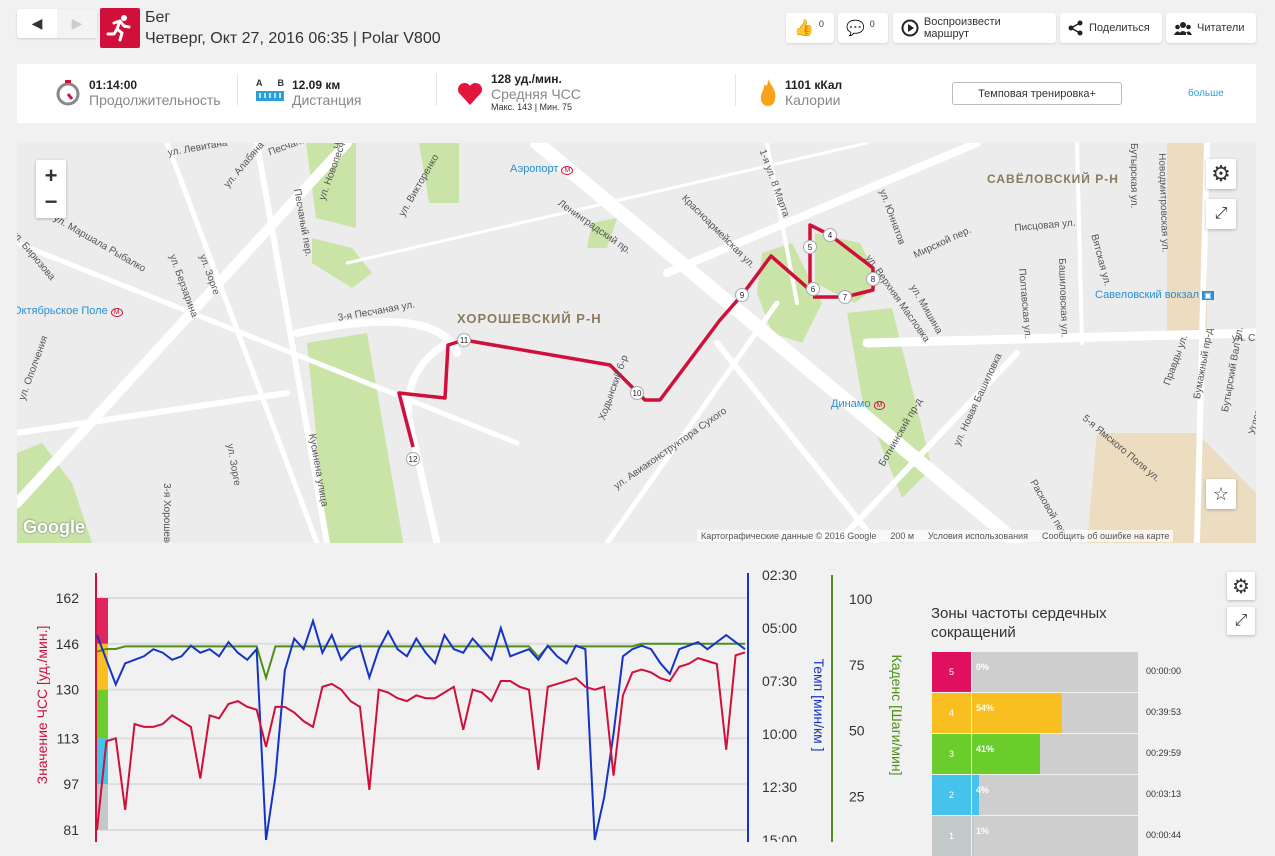 The image size is (1275, 856). I want to click on pace-axis-label: Темп [мин/км ], so click(819, 704).